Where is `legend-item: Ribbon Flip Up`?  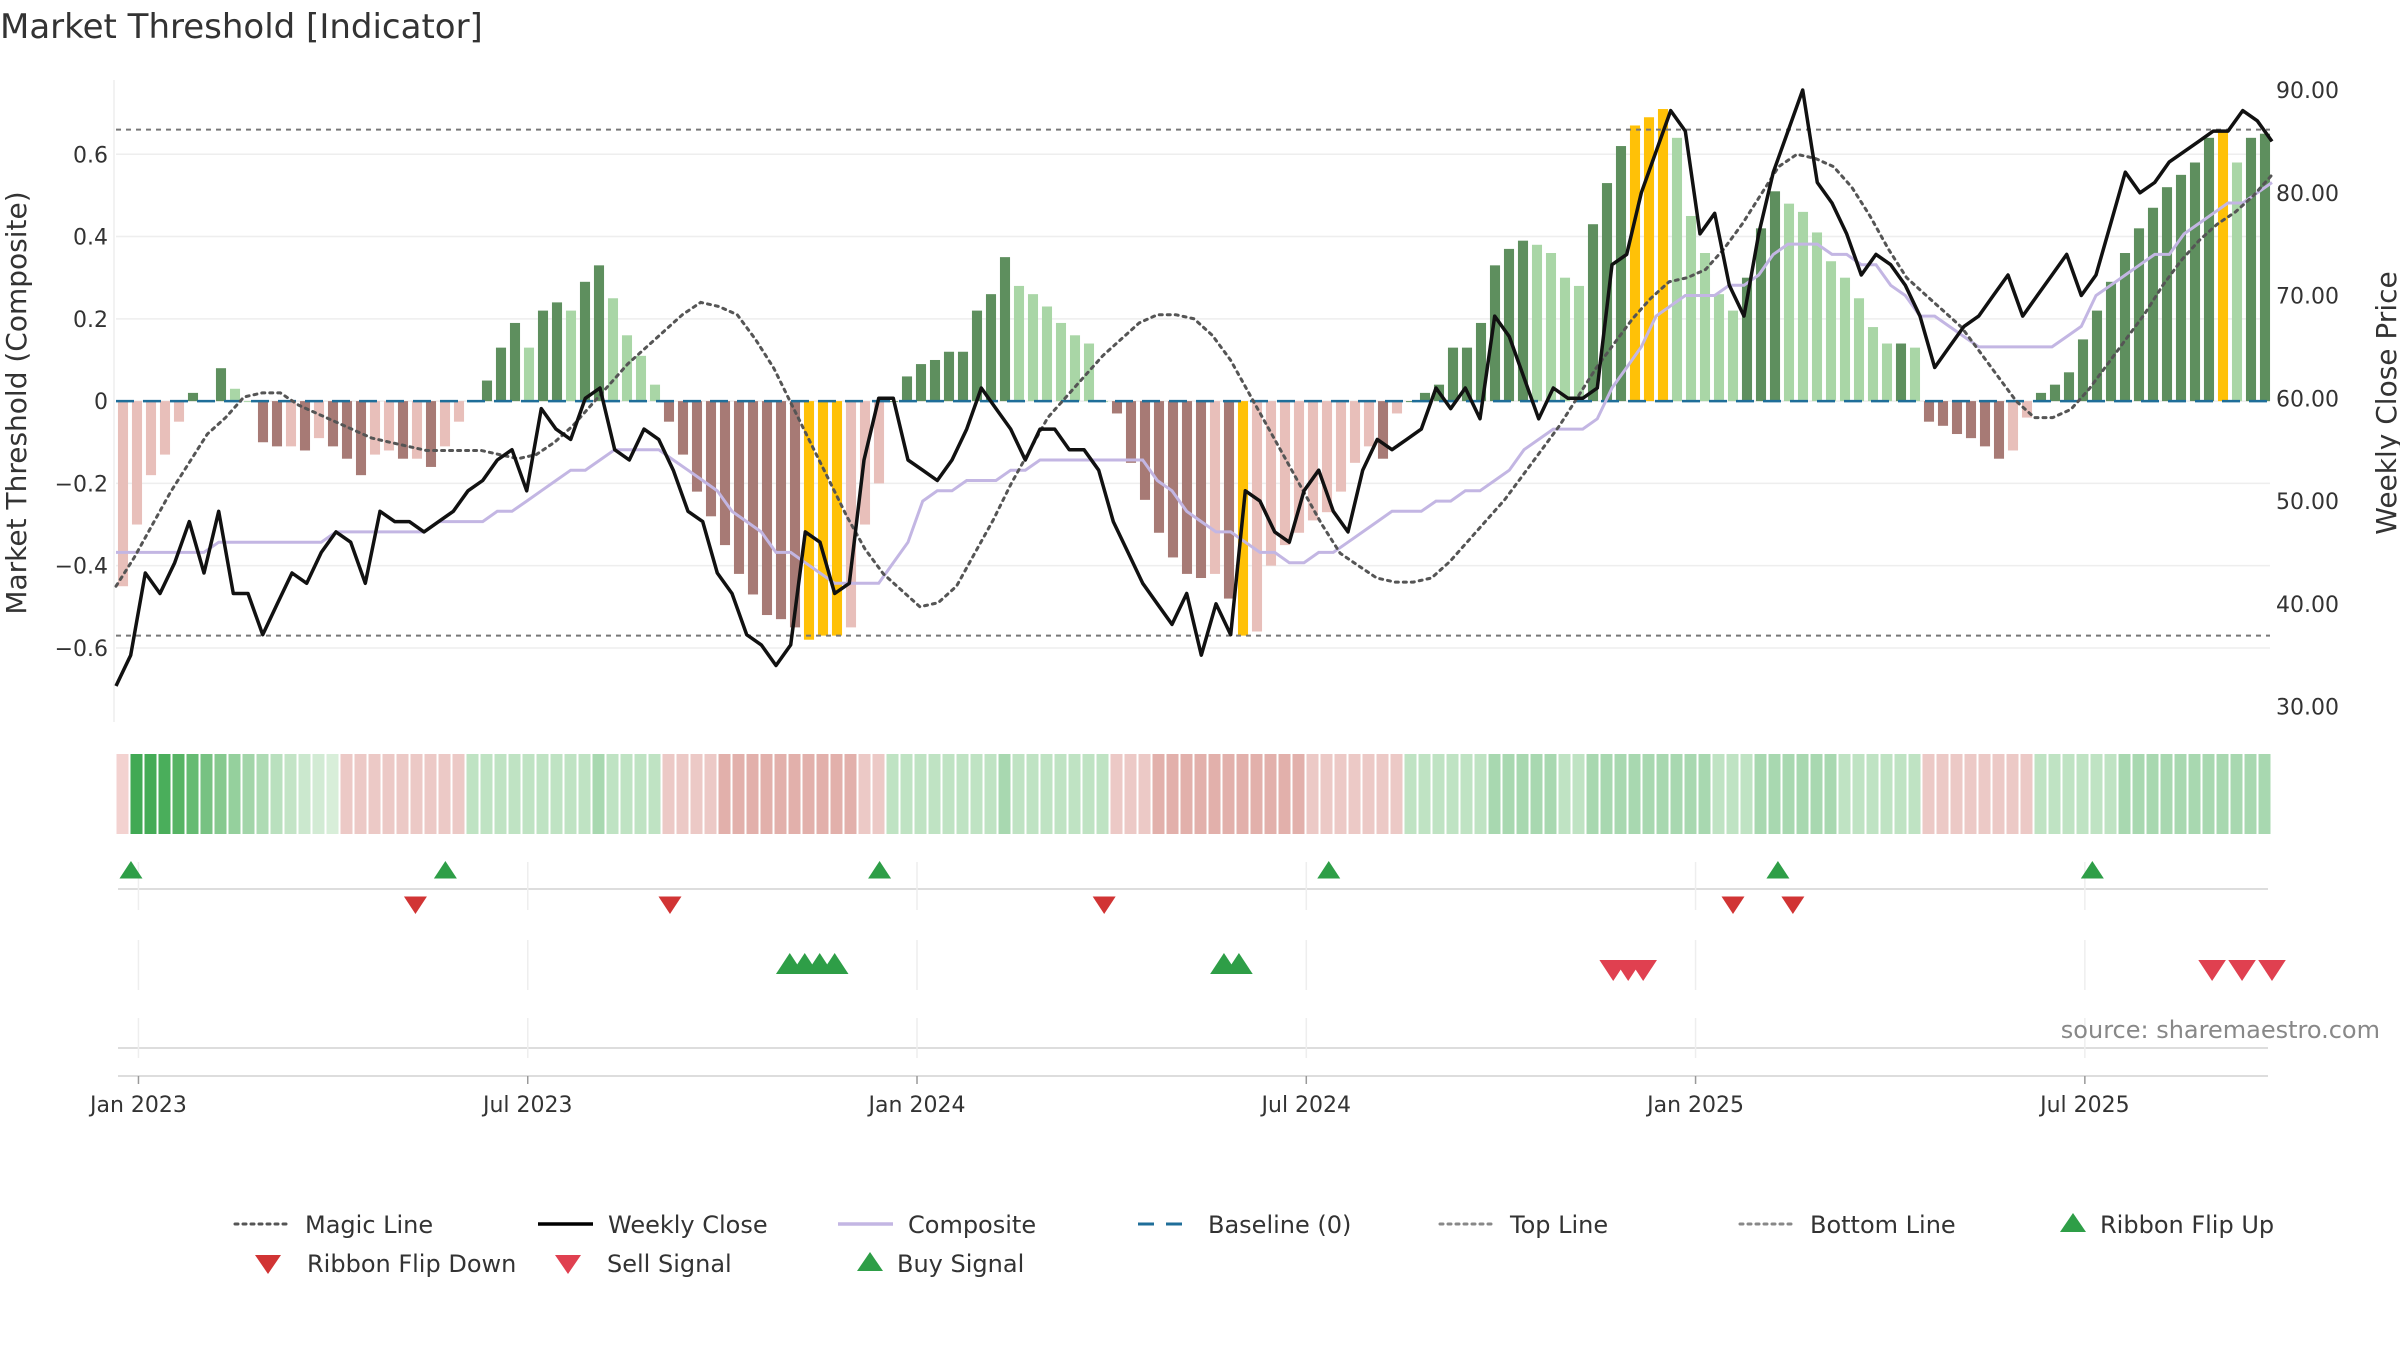 legend-item: Ribbon Flip Up is located at coordinates (2167, 1225).